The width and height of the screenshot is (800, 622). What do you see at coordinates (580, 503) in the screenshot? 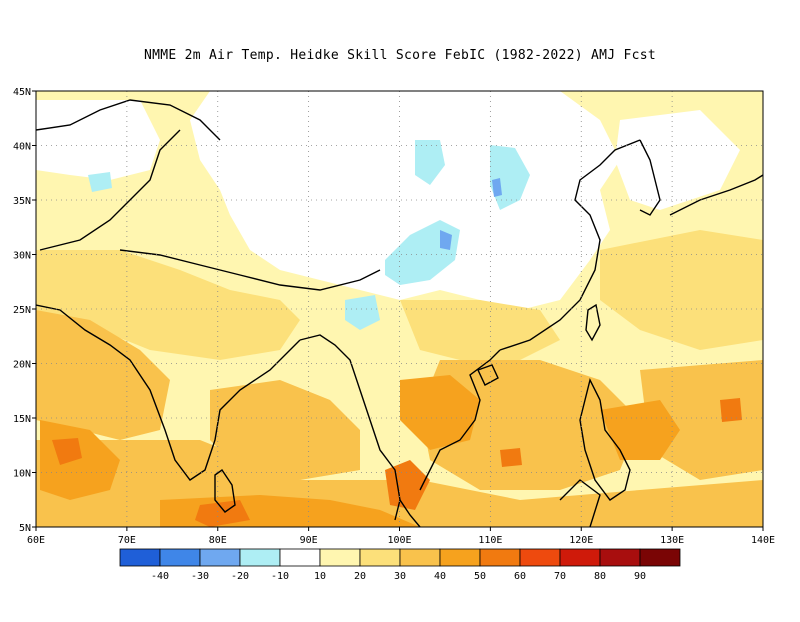
I see `coast-borneo` at bounding box center [580, 503].